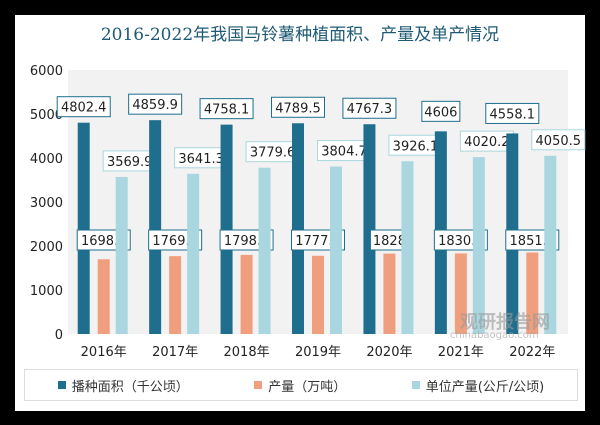 The height and width of the screenshot is (425, 600). What do you see at coordinates (318, 352) in the screenshot?
I see `x-tick-label: 2019年` at bounding box center [318, 352].